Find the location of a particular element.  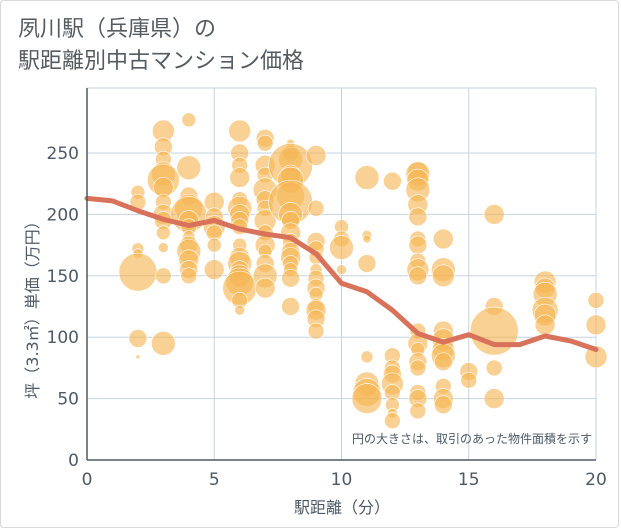

y-tick-label: 150 is located at coordinates (63, 277).